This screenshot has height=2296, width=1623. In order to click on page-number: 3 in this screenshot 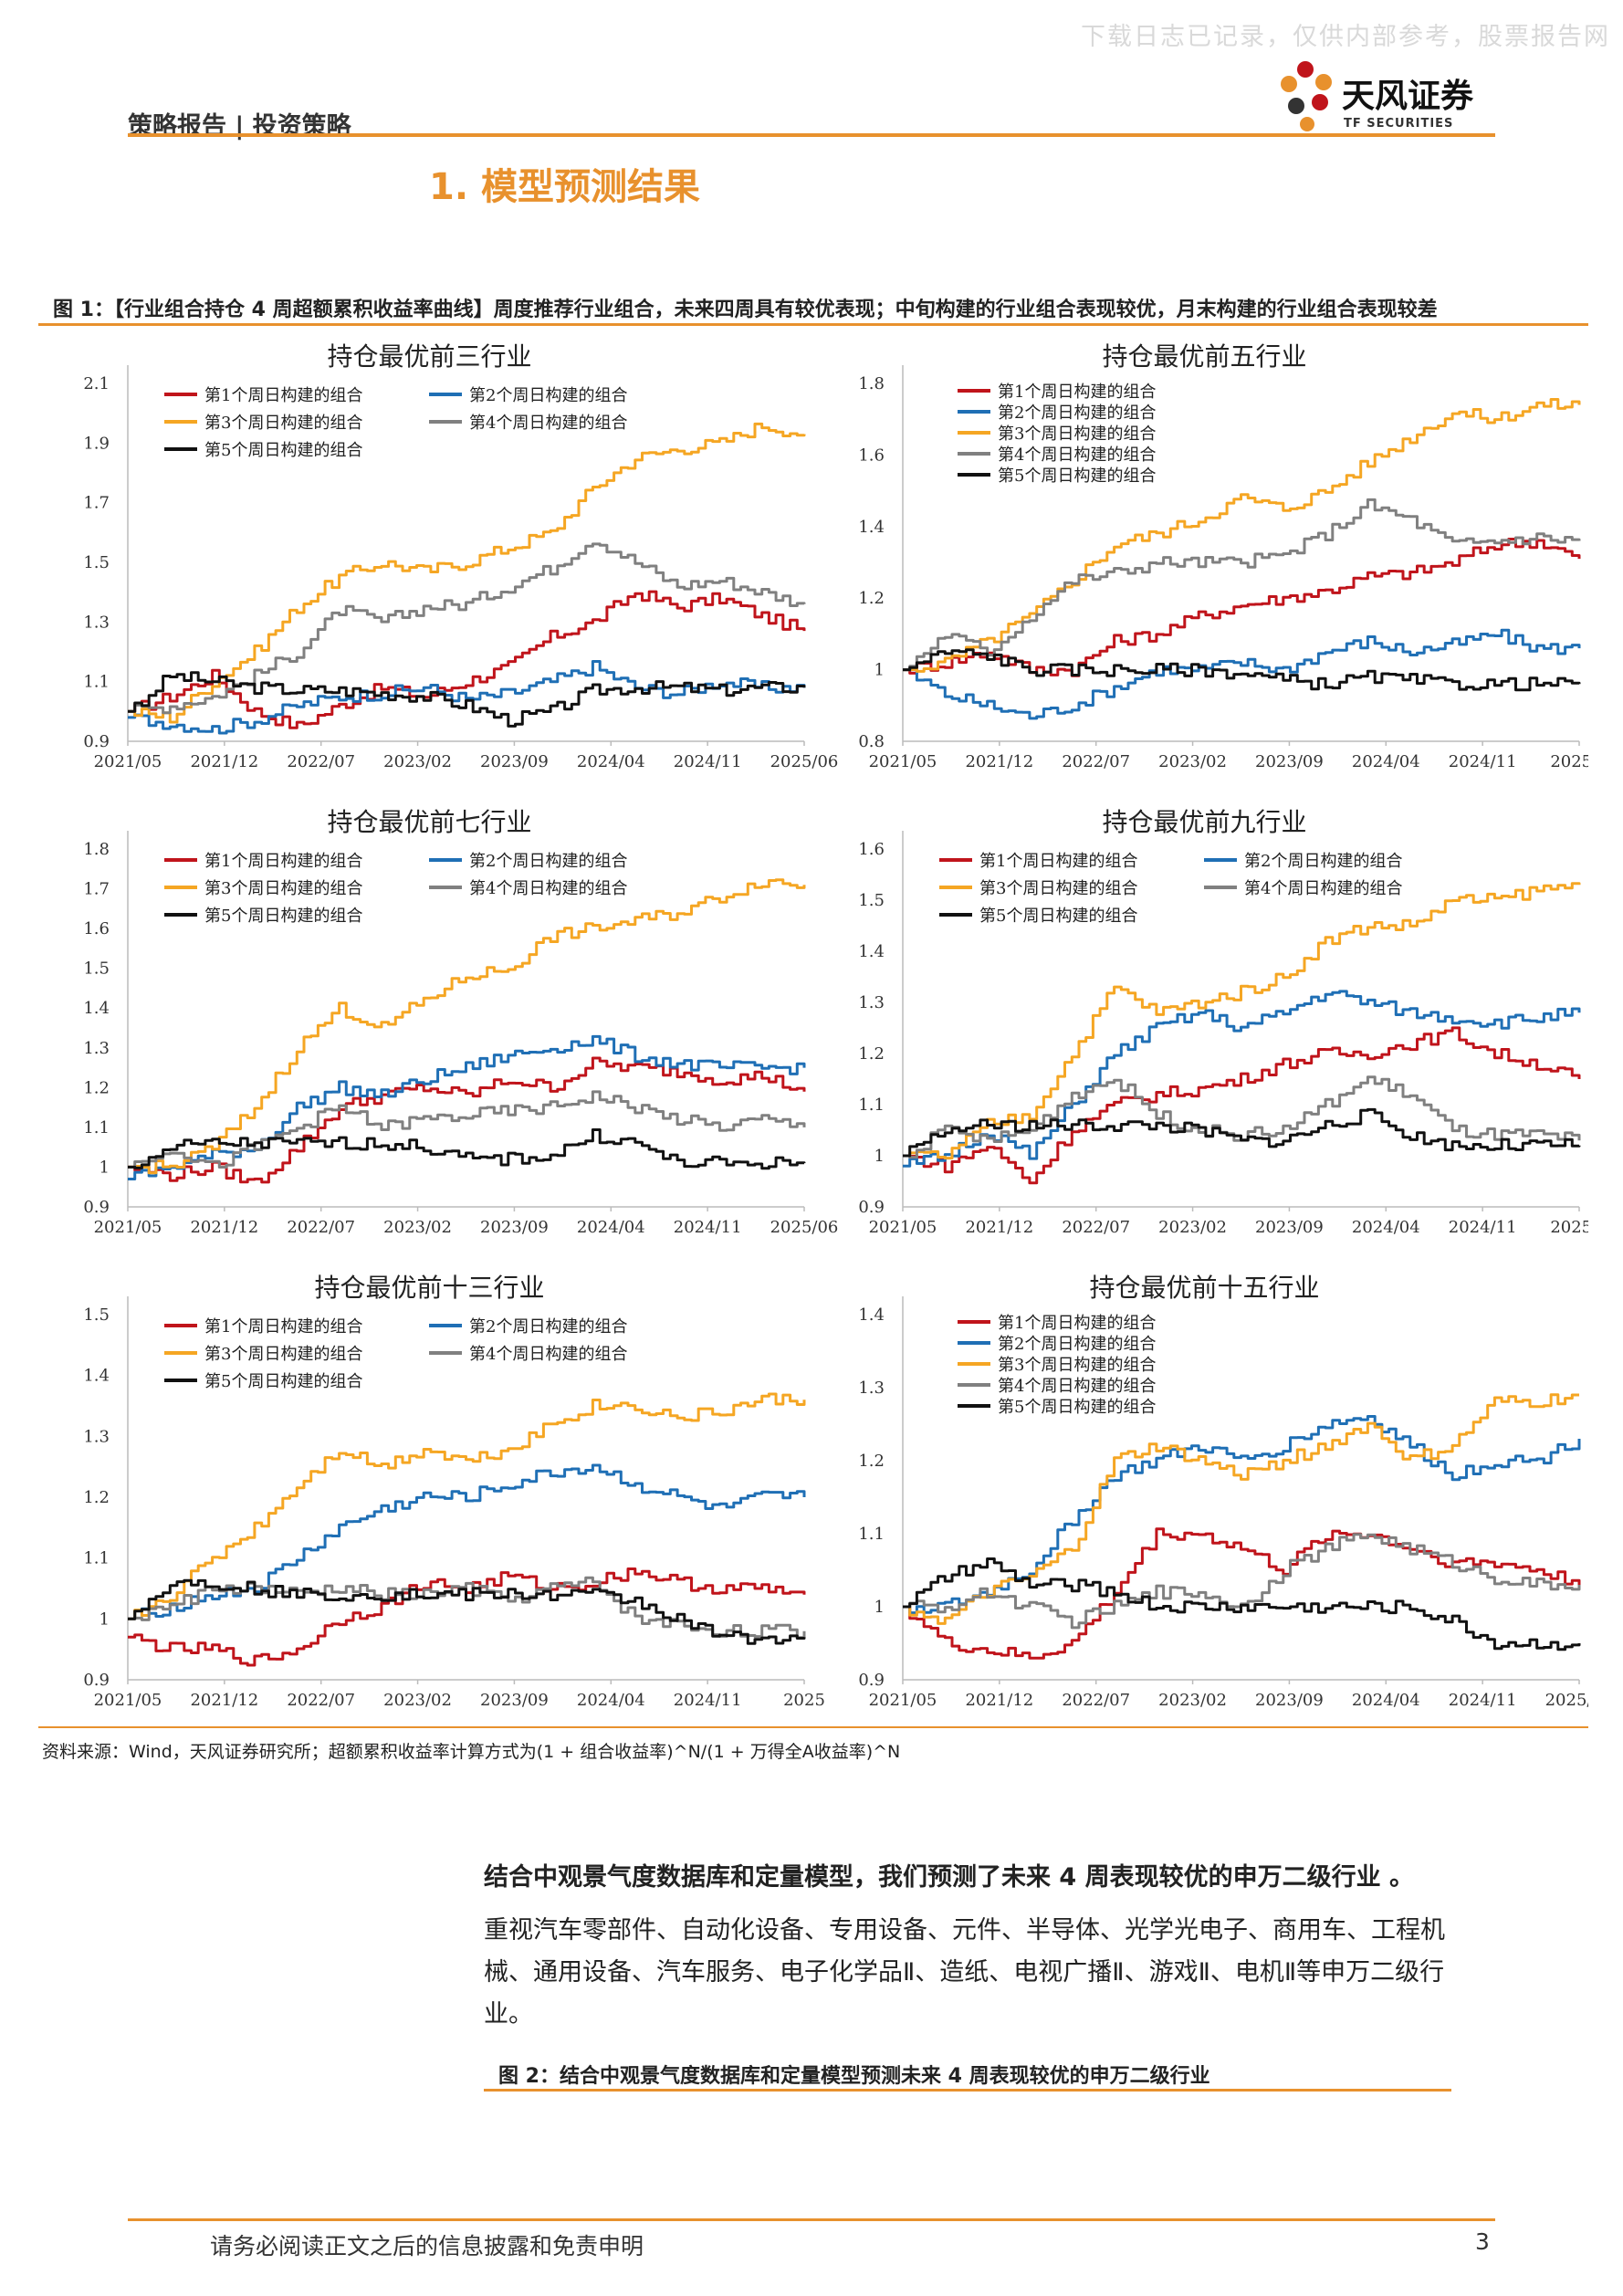, I will do `click(1482, 2241)`.